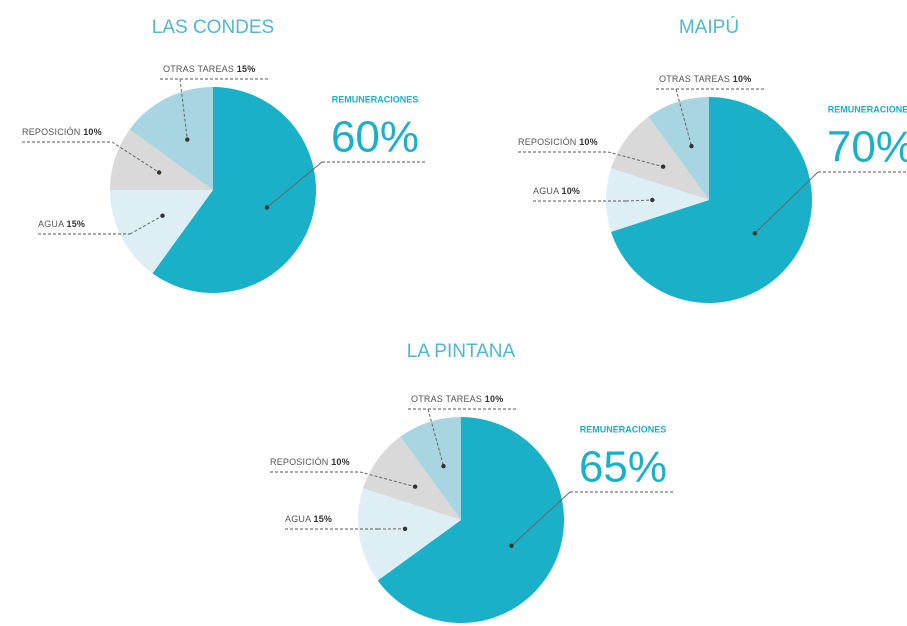 The height and width of the screenshot is (626, 907). I want to click on slice-value: 70%, so click(867, 147).